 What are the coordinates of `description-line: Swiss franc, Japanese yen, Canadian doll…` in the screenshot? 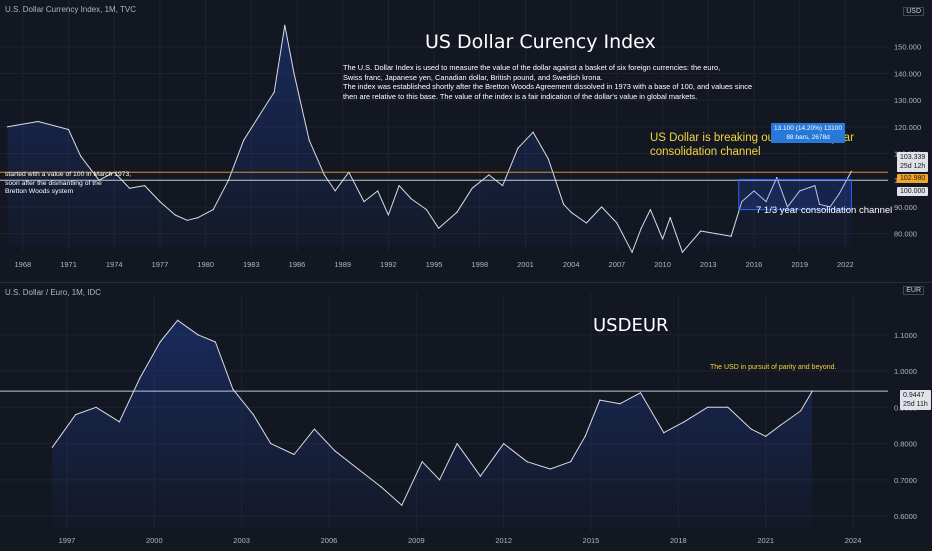 It's located at (473, 77).